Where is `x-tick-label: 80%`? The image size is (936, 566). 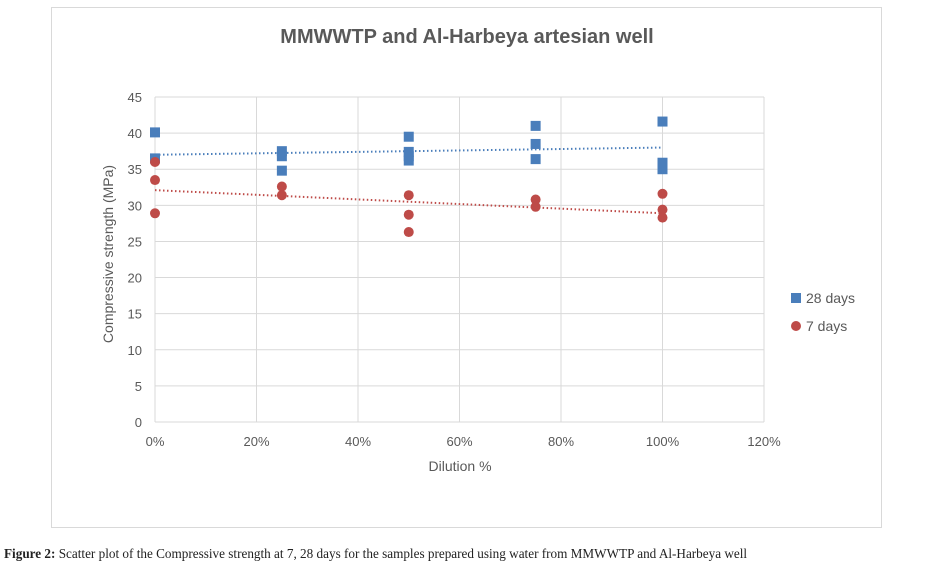 x-tick-label: 80% is located at coordinates (561, 441).